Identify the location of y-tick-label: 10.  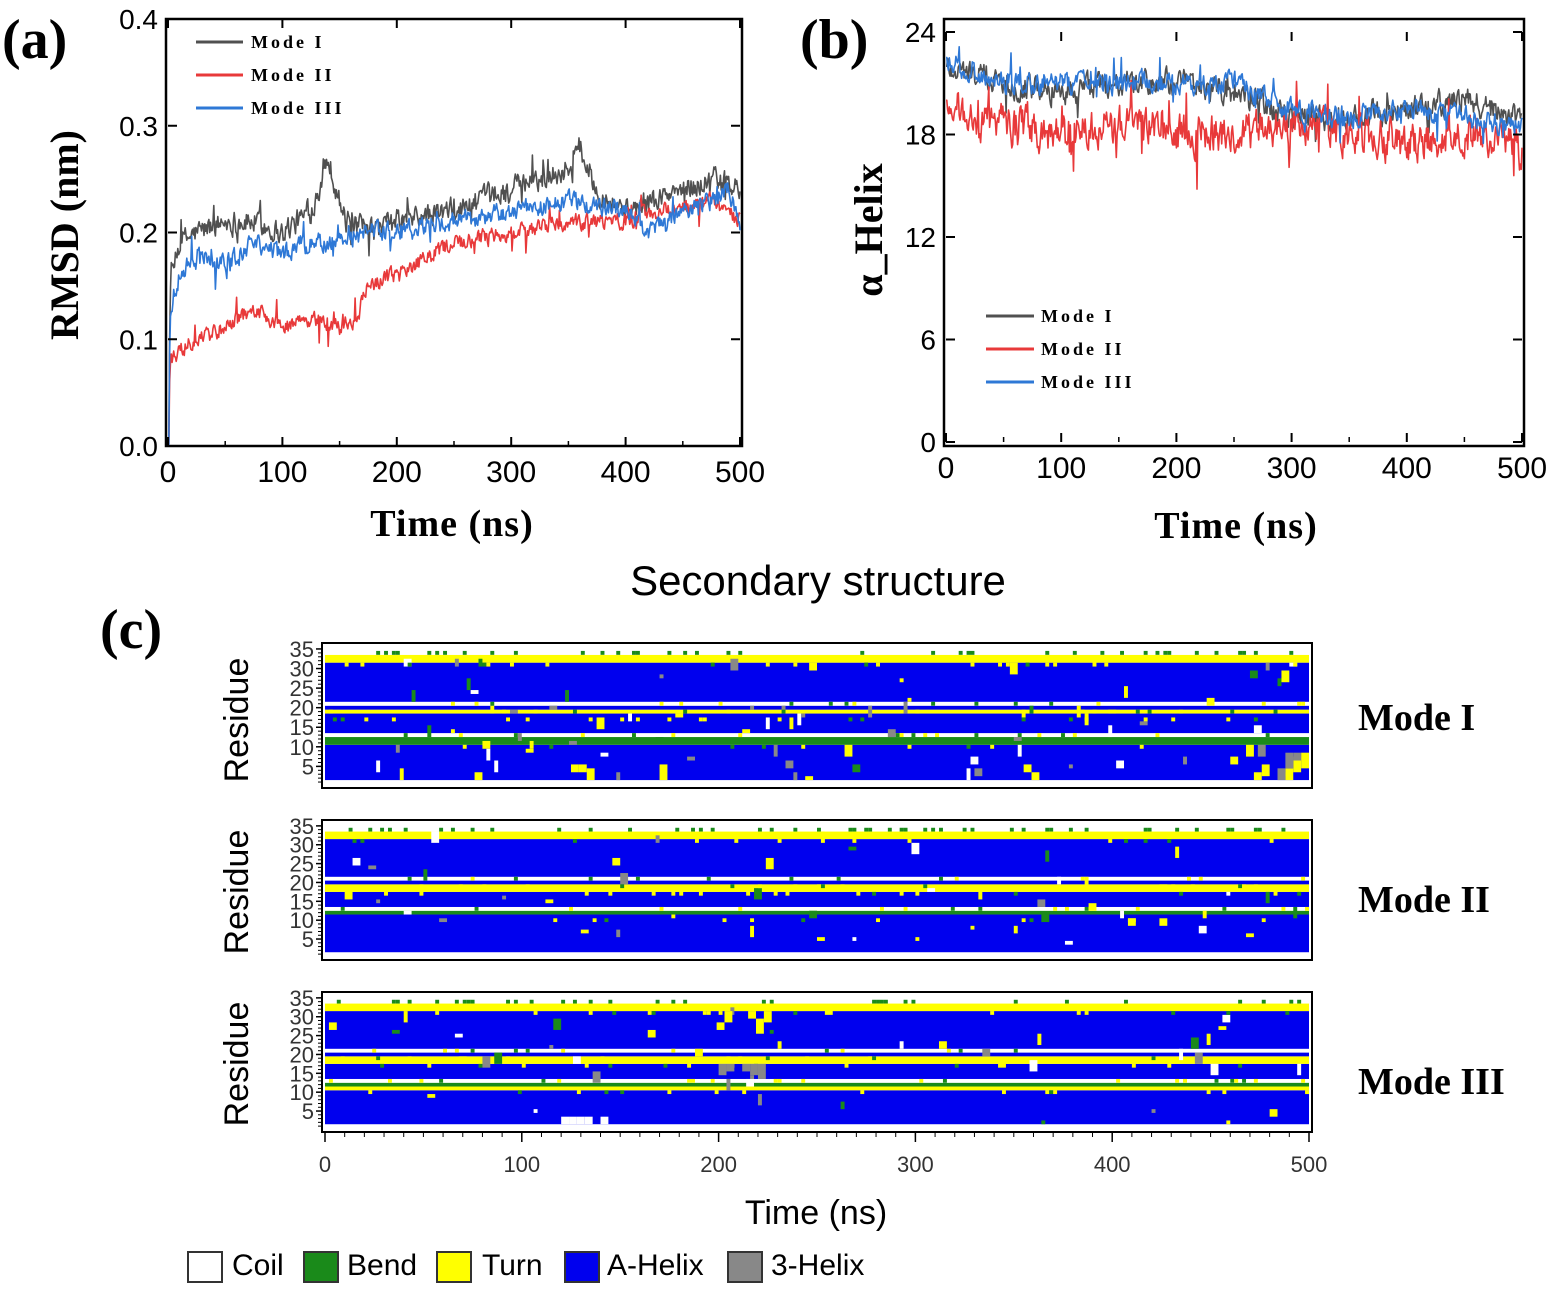
(302, 920).